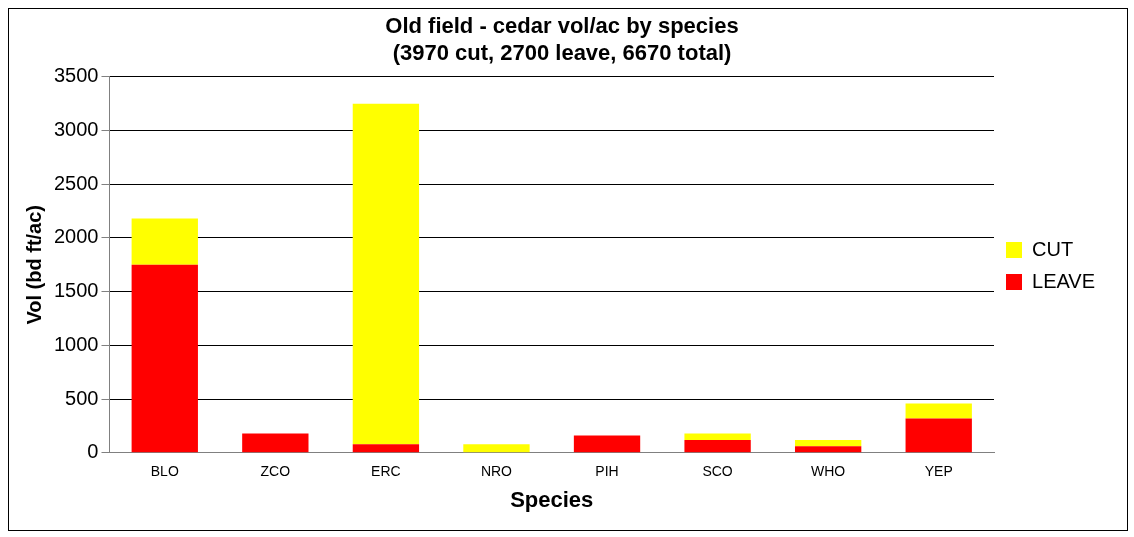 The width and height of the screenshot is (1134, 537). What do you see at coordinates (33, 264) in the screenshot?
I see `y-axis-title: Vol (bd ft/ac)` at bounding box center [33, 264].